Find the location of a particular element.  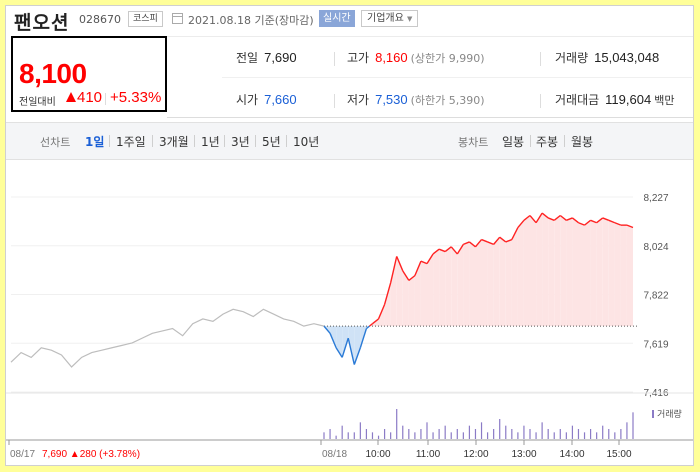

tab-1w: 1주일 is located at coordinates (131, 142).